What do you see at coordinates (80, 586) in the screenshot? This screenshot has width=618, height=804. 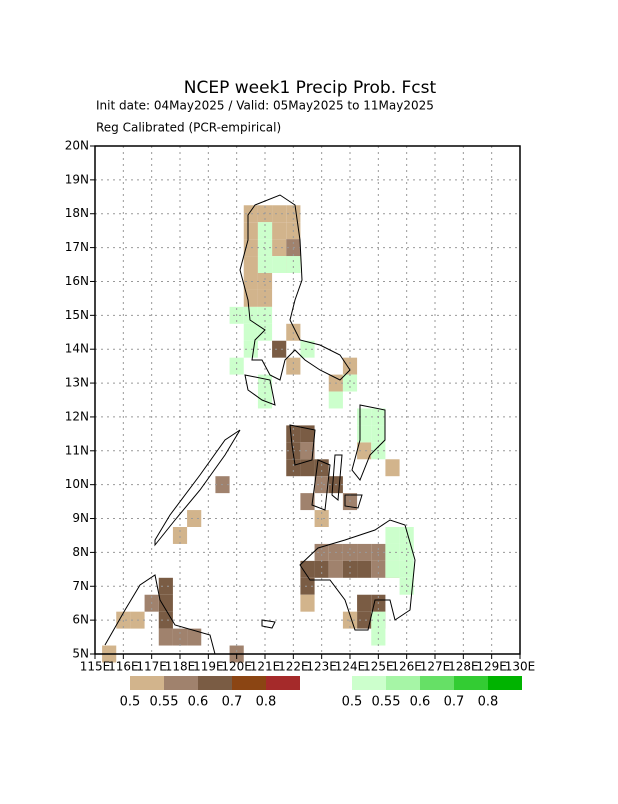 I see `y-tick-label: 7N` at bounding box center [80, 586].